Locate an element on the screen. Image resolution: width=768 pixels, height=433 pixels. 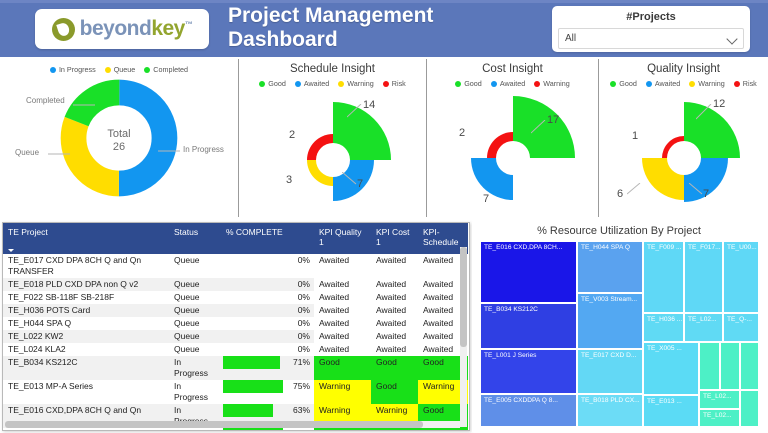
legend-label: Warning is located at coordinates (556, 83).